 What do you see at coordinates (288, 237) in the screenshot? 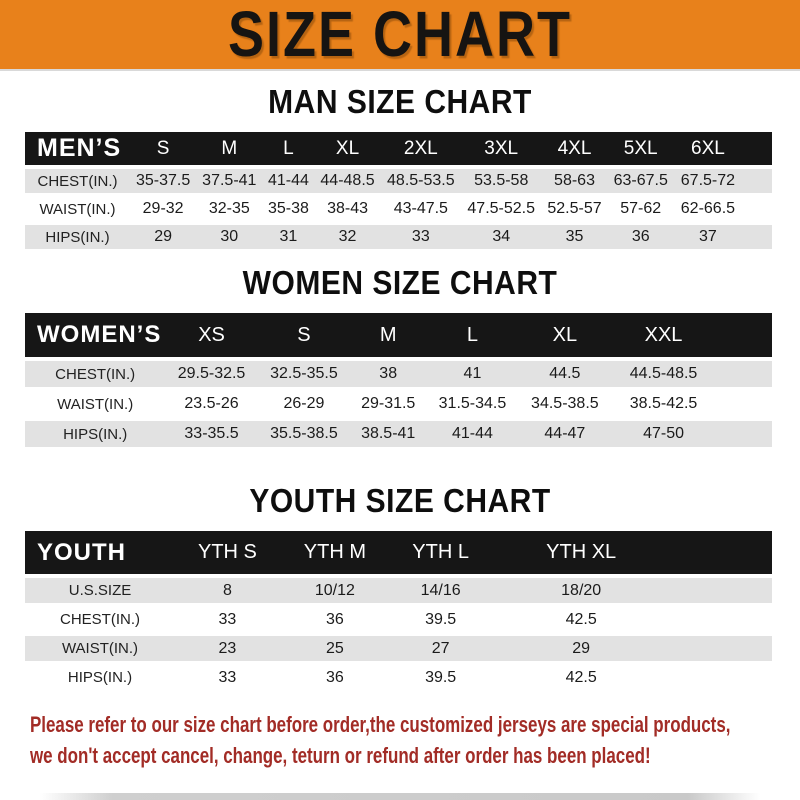
I see `table-cell: 31` at bounding box center [288, 237].